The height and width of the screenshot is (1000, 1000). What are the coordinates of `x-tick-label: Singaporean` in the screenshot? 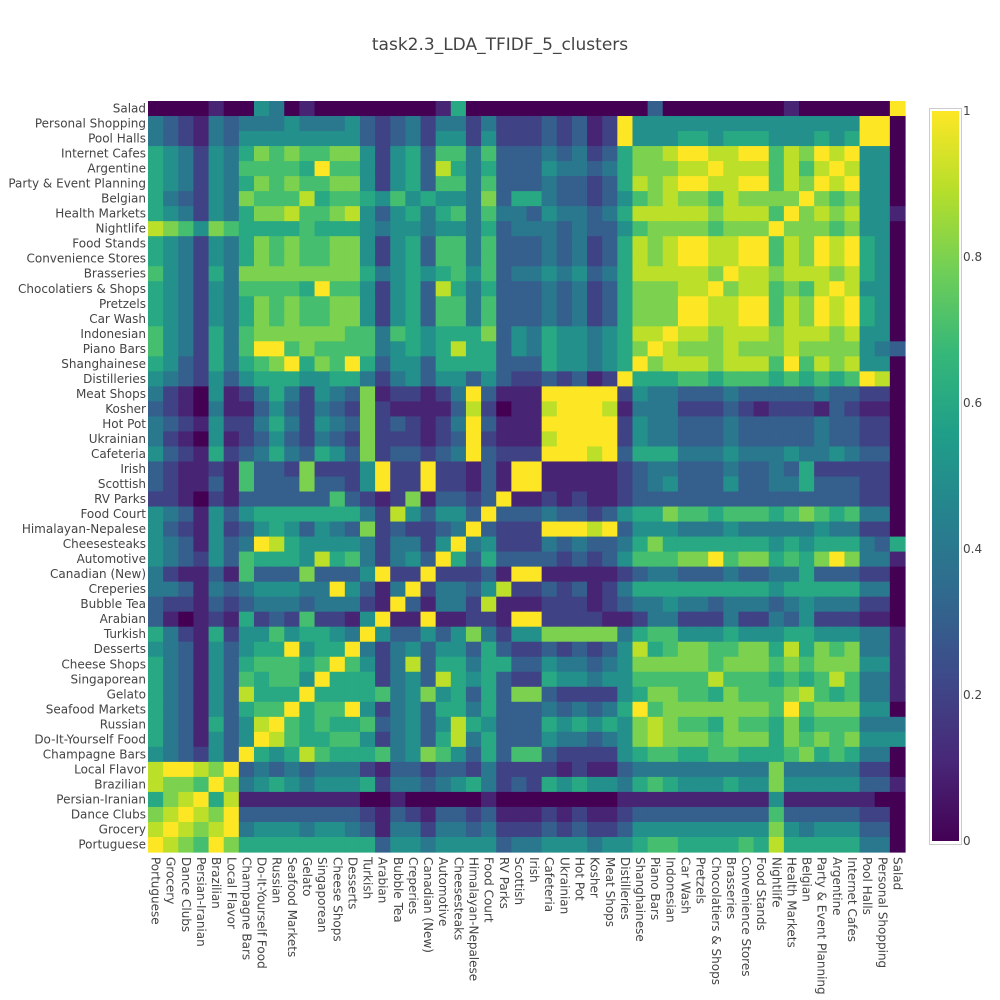 It's located at (322, 895).